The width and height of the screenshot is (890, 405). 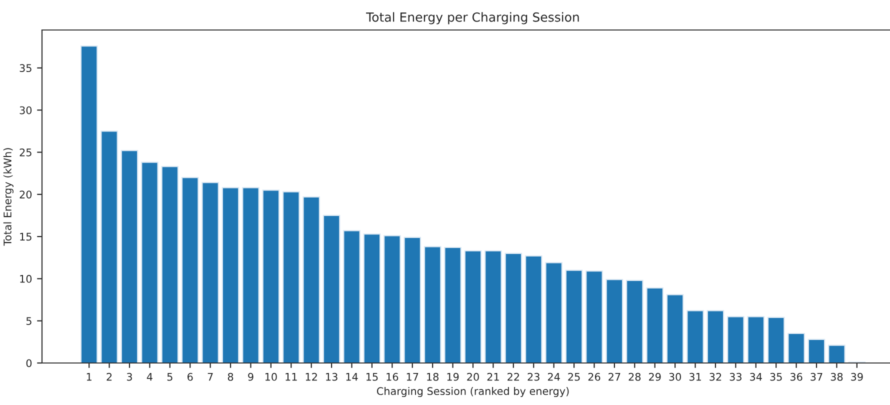 What do you see at coordinates (8, 197) in the screenshot?
I see `y-axis-title: Total Energy (kWh)` at bounding box center [8, 197].